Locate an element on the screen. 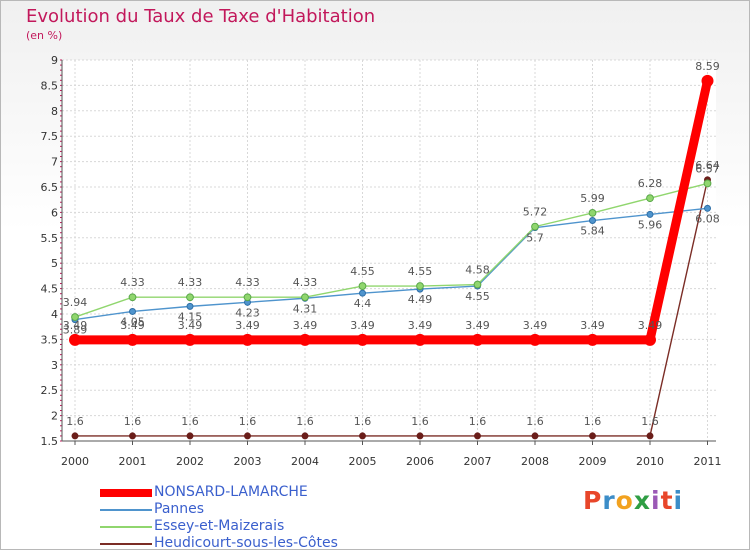 The height and width of the screenshot is (552, 750). data-label-2: 5.99 is located at coordinates (592, 198).